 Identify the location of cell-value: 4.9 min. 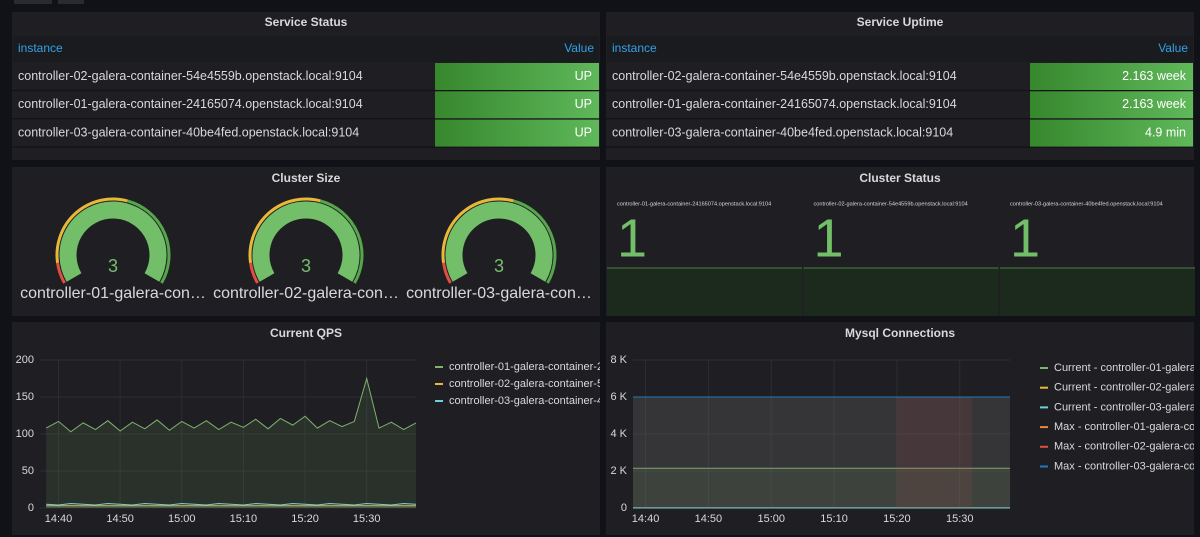
(1165, 132).